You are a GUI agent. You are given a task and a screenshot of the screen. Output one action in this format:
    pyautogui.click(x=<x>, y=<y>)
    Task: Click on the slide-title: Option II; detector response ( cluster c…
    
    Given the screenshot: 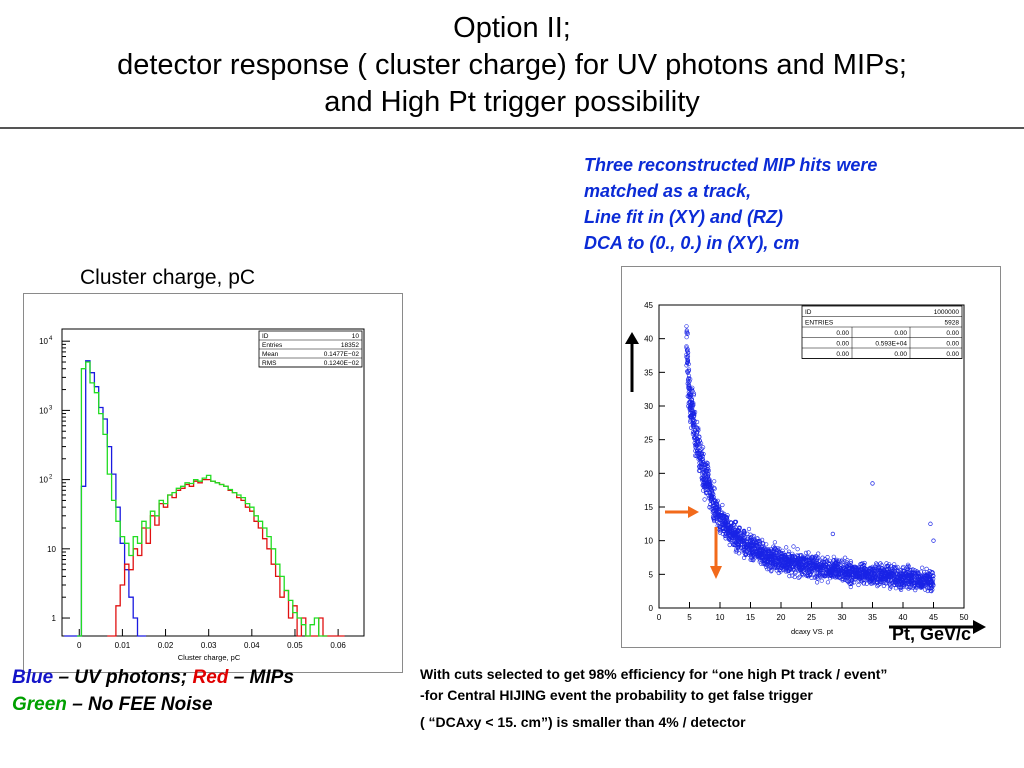 What is the action you would take?
    pyautogui.click(x=512, y=65)
    